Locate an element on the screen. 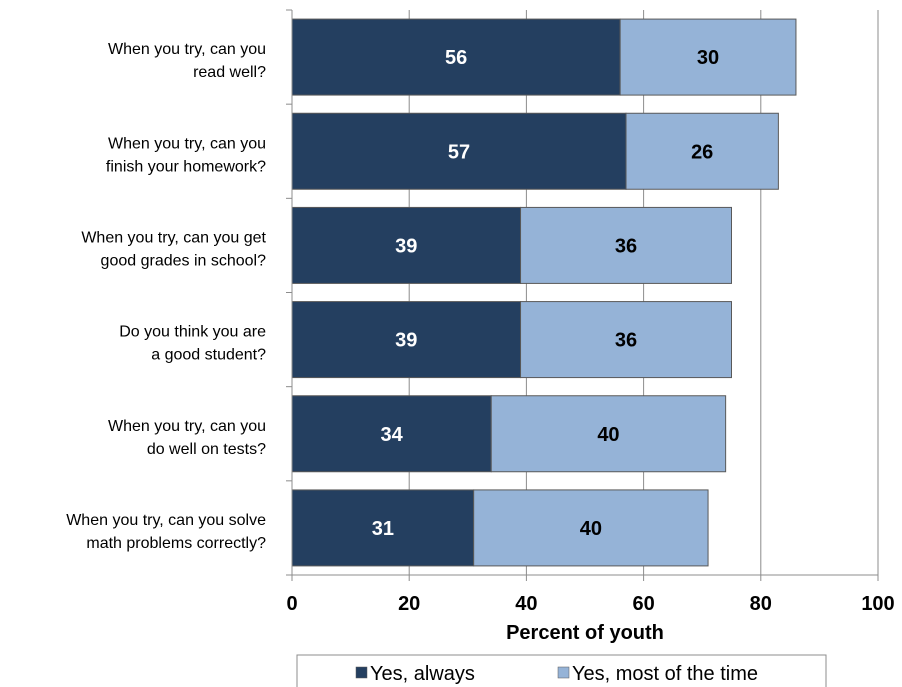 The width and height of the screenshot is (902, 687). category-label-line: do well on tests? is located at coordinates (206, 449).